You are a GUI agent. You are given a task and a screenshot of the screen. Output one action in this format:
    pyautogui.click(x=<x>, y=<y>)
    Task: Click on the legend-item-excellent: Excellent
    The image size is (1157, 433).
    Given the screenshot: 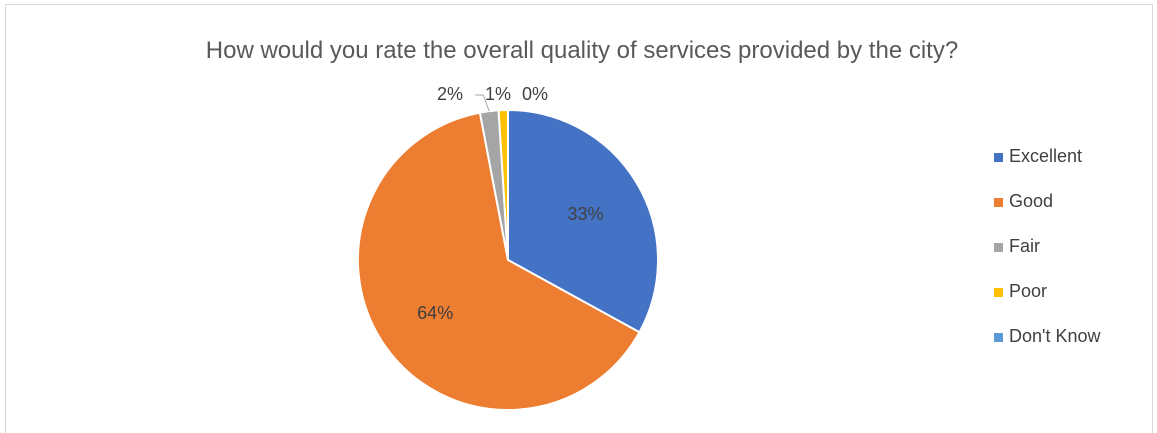 What is the action you would take?
    pyautogui.click(x=1038, y=156)
    